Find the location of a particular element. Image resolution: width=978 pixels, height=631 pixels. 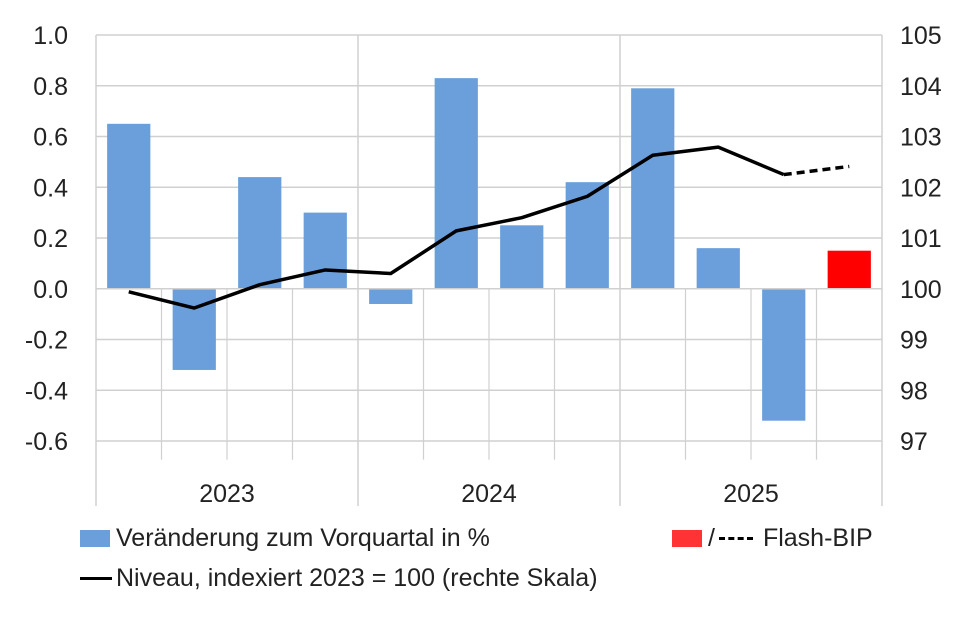

left-tick-label: 0.2 is located at coordinates (50, 239).